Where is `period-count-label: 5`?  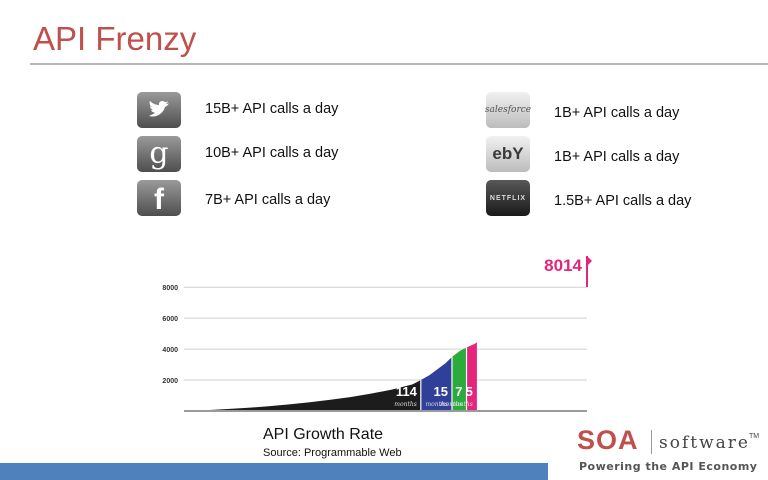 period-count-label: 5 is located at coordinates (469, 391).